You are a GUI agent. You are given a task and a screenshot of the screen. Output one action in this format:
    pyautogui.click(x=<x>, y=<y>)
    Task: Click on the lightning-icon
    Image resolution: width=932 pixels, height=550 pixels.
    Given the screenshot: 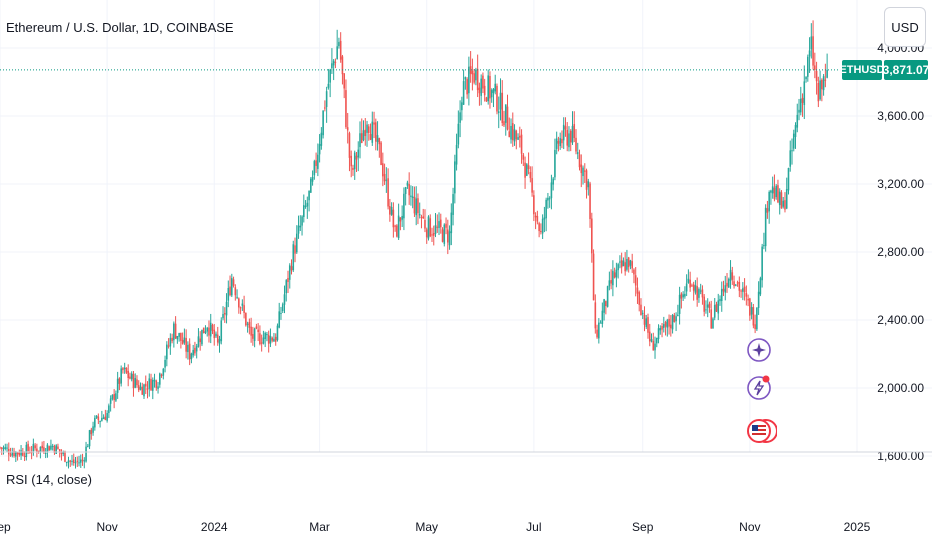 What is the action you would take?
    pyautogui.click(x=759, y=388)
    